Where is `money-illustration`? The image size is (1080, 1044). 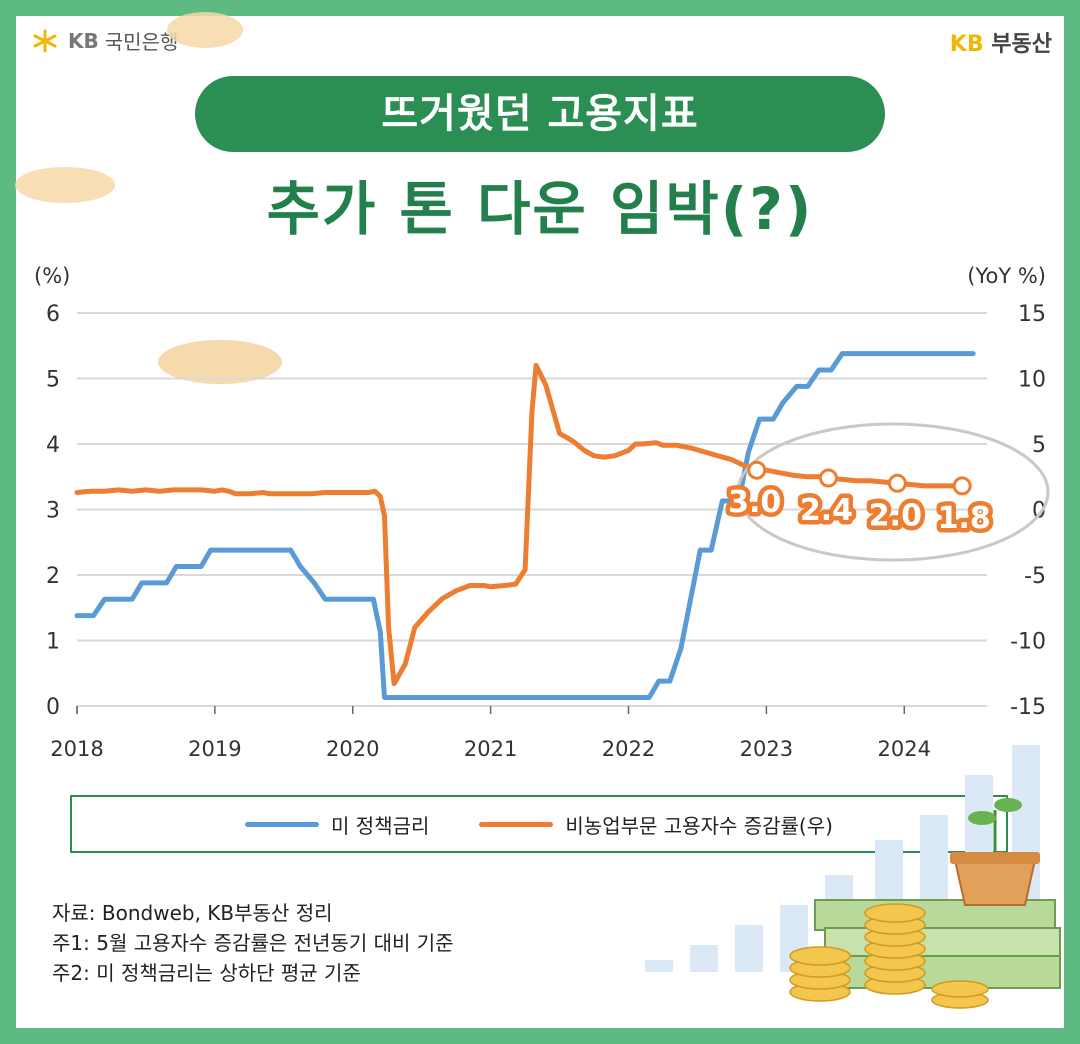
money-illustration is located at coordinates (853, 877).